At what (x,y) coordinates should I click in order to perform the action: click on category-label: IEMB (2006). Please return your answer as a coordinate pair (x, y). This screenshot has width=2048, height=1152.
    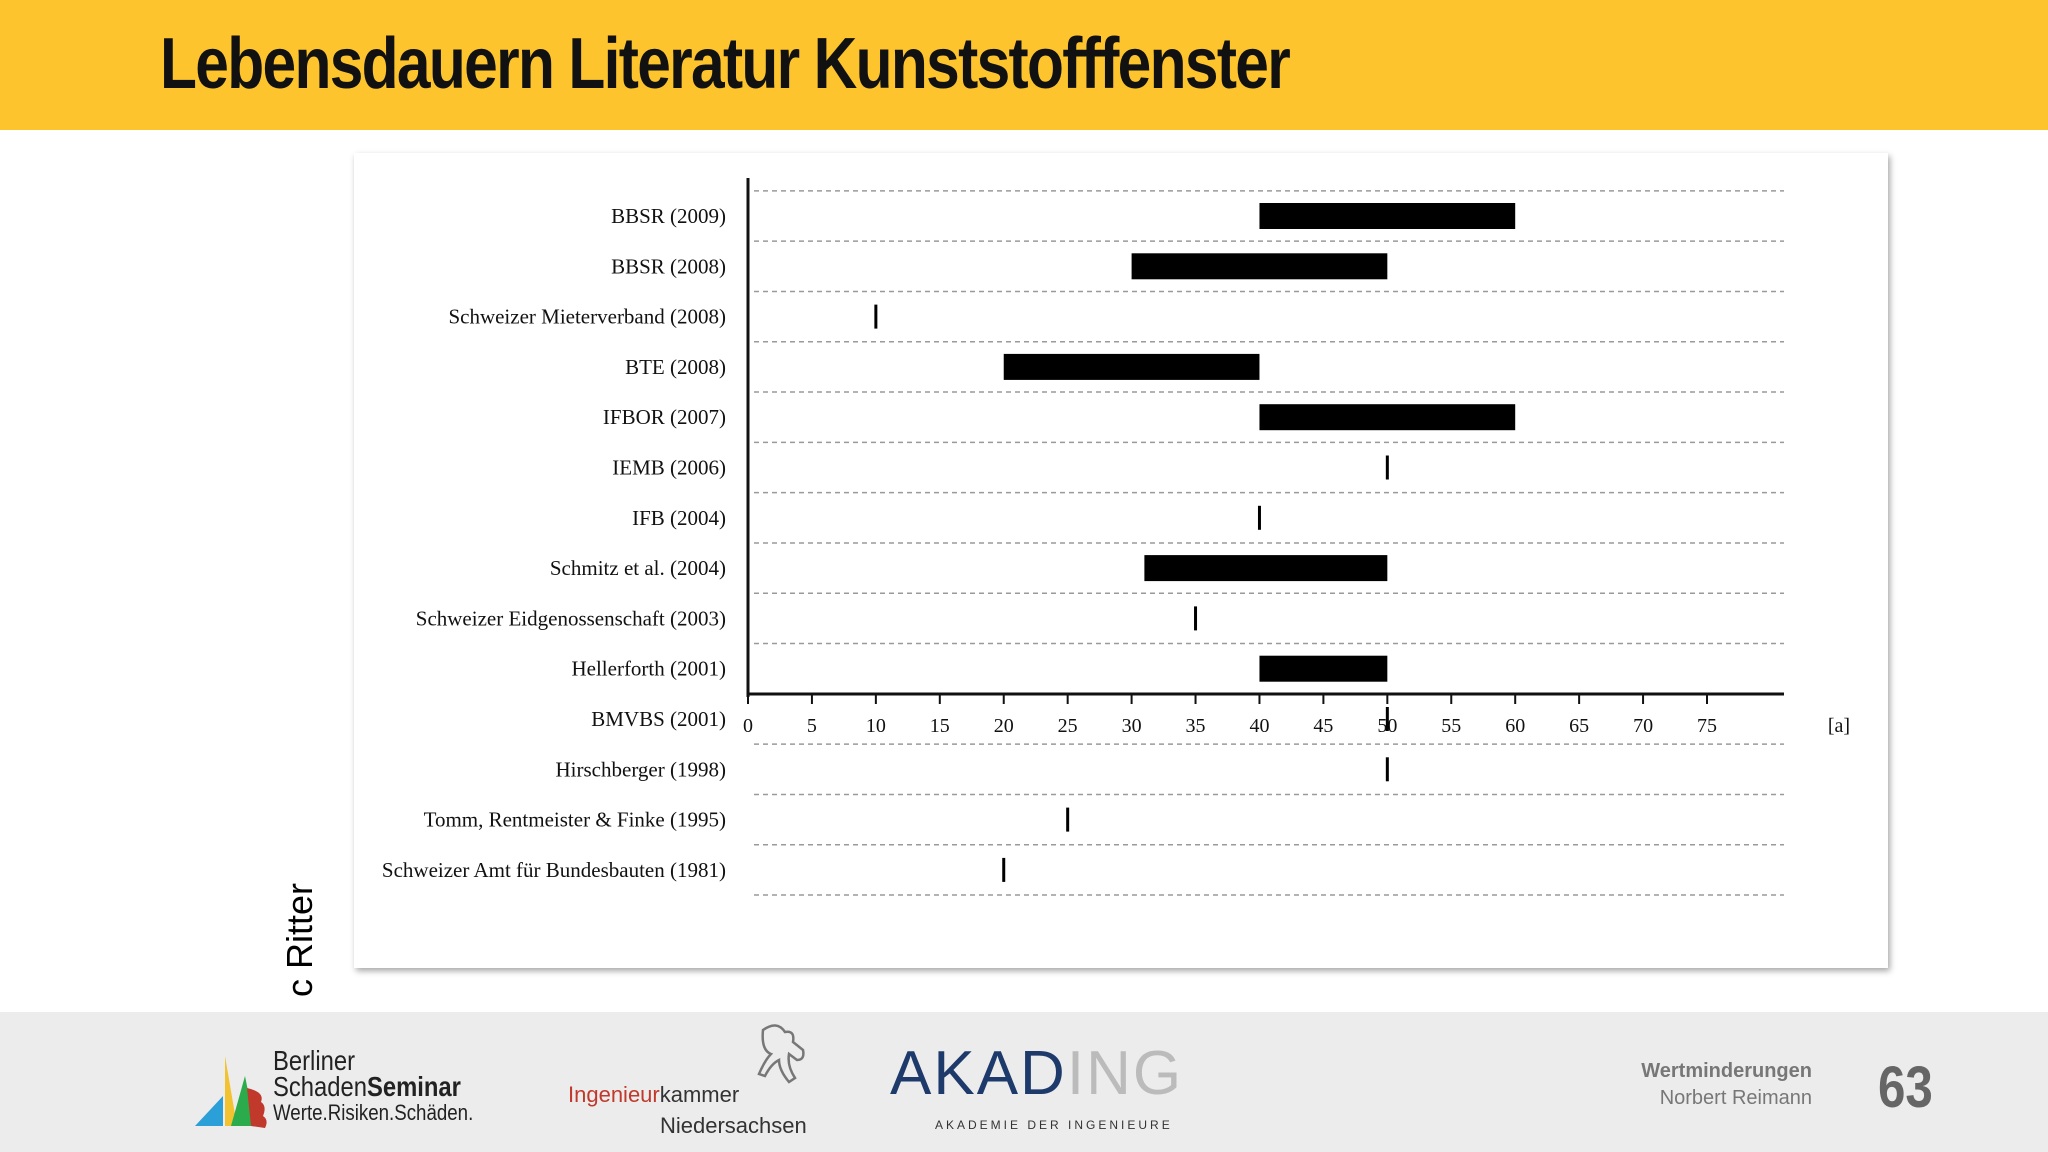
    Looking at the image, I should click on (669, 468).